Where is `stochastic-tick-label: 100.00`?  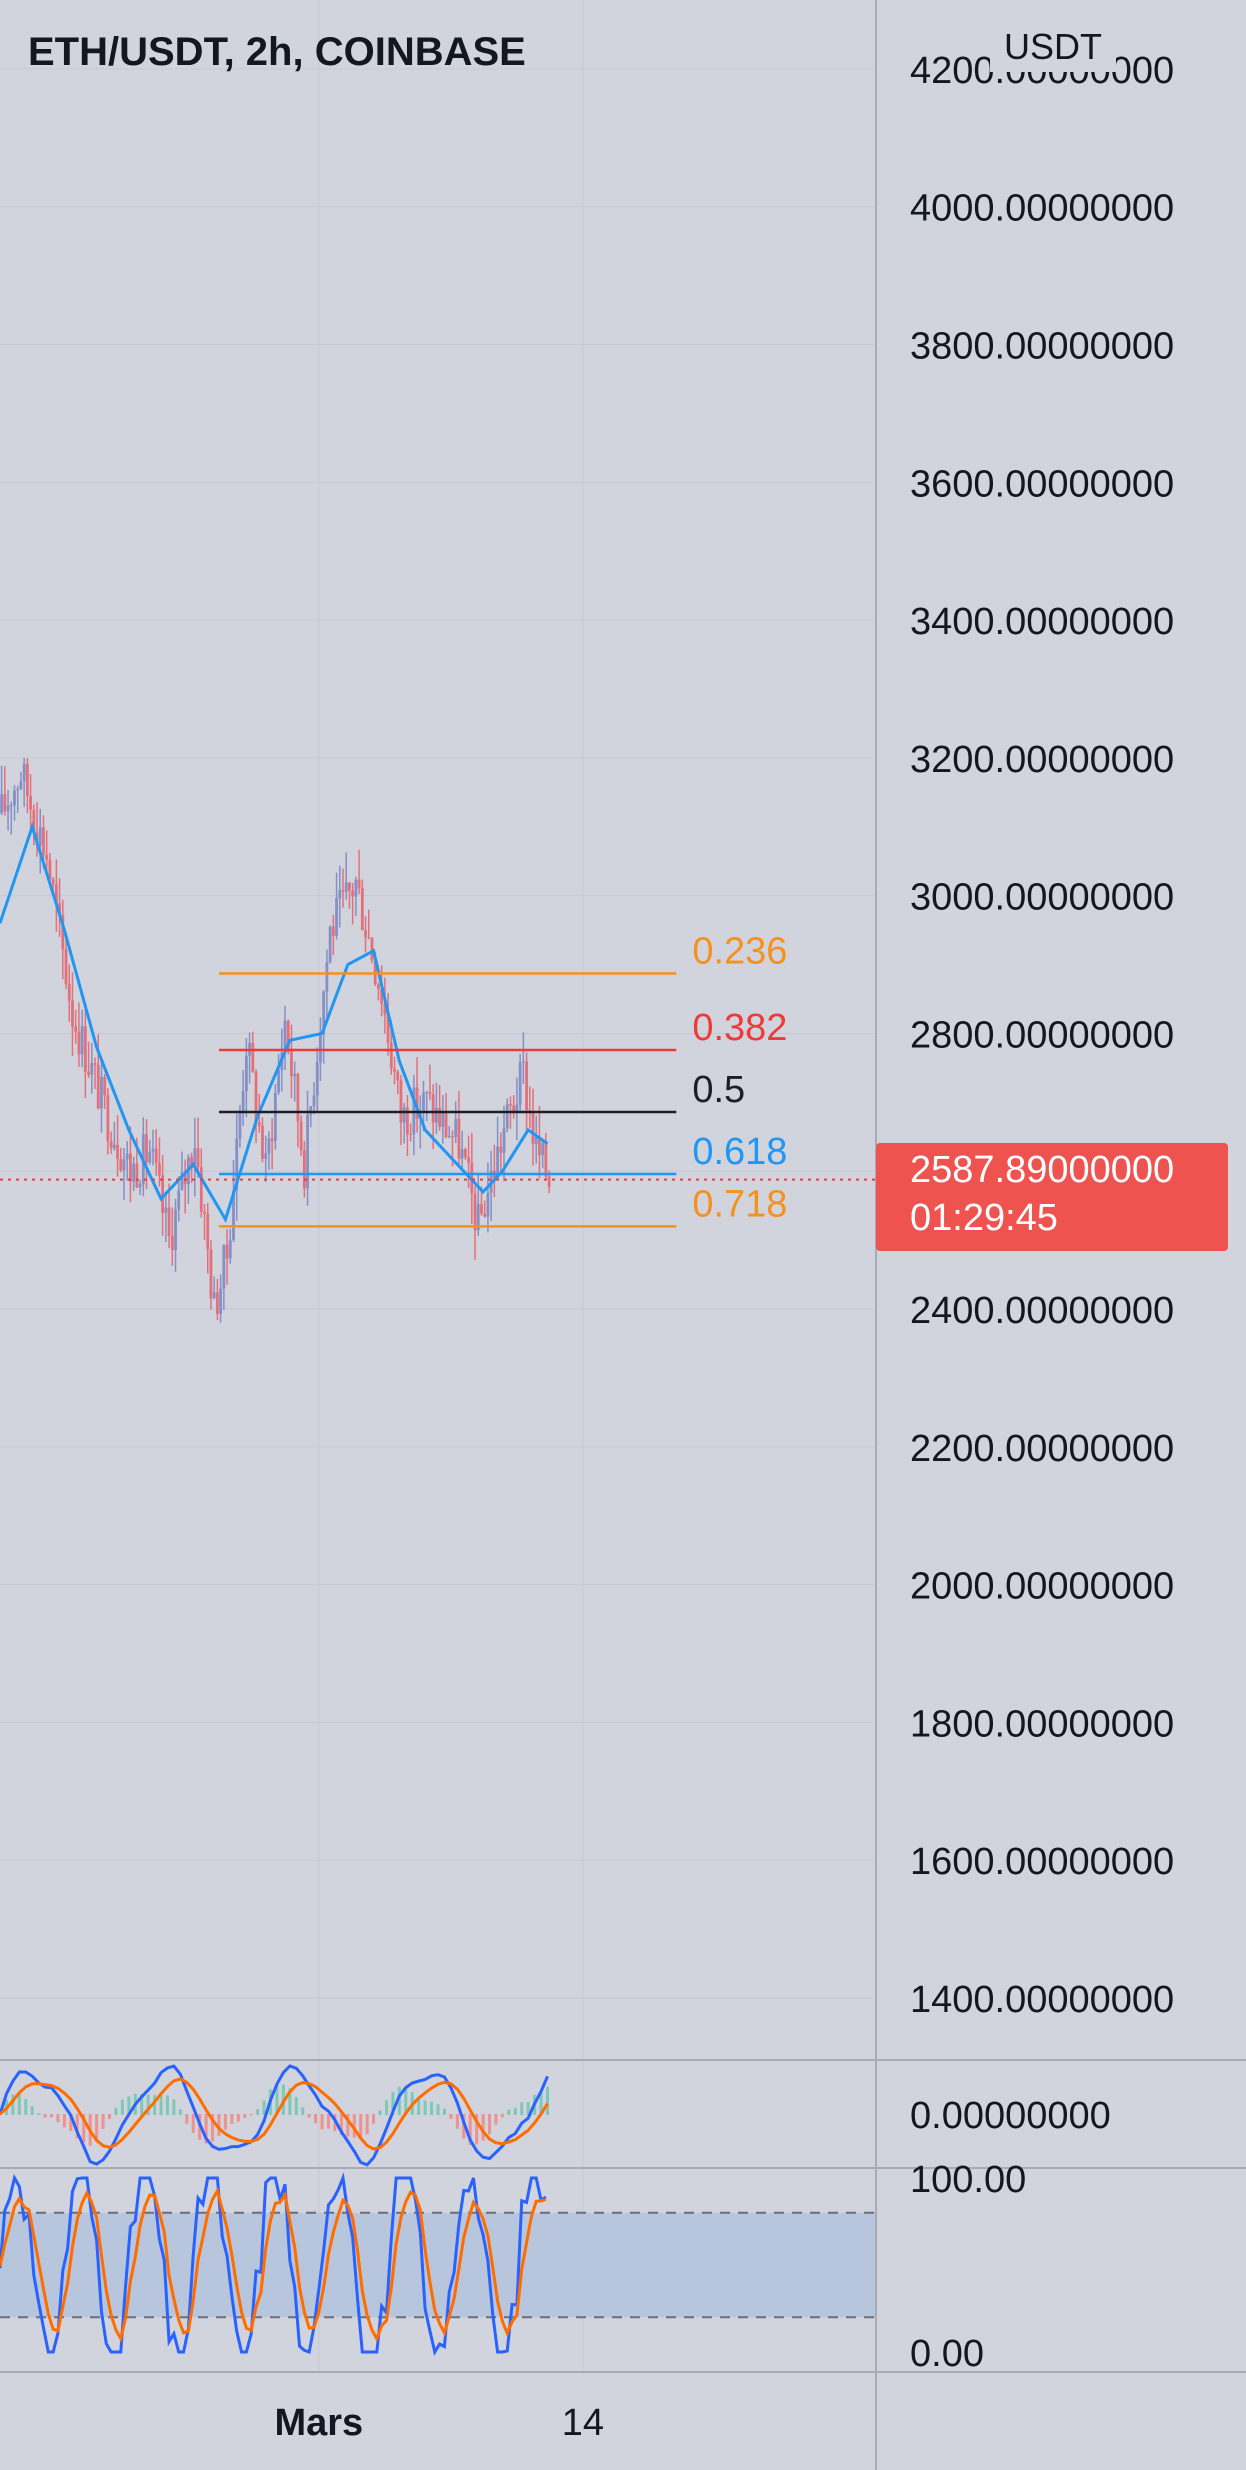
stochastic-tick-label: 100.00 is located at coordinates (968, 2180).